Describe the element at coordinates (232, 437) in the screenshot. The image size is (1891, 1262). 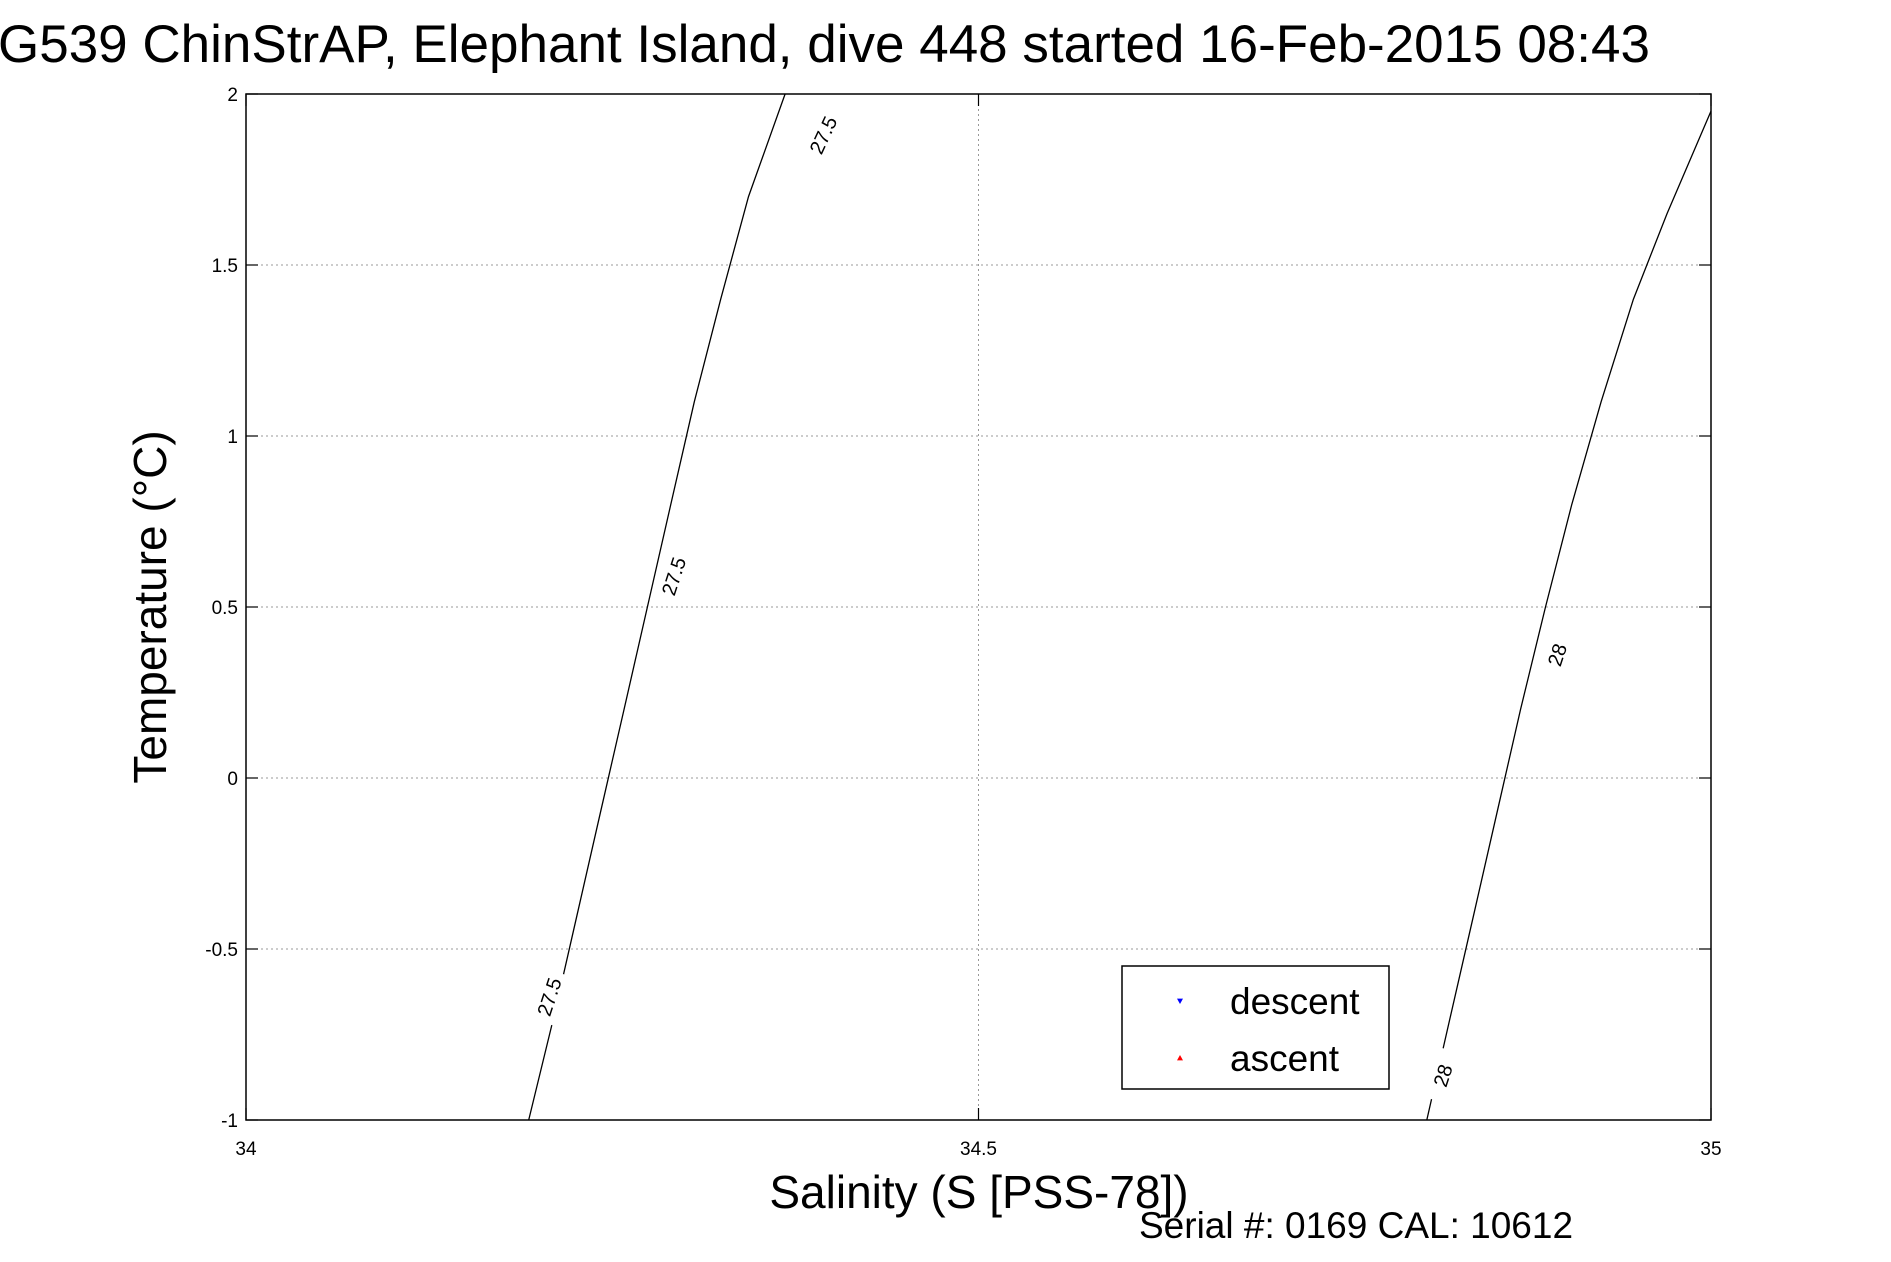
I see `y-tick-label: 1` at that location.